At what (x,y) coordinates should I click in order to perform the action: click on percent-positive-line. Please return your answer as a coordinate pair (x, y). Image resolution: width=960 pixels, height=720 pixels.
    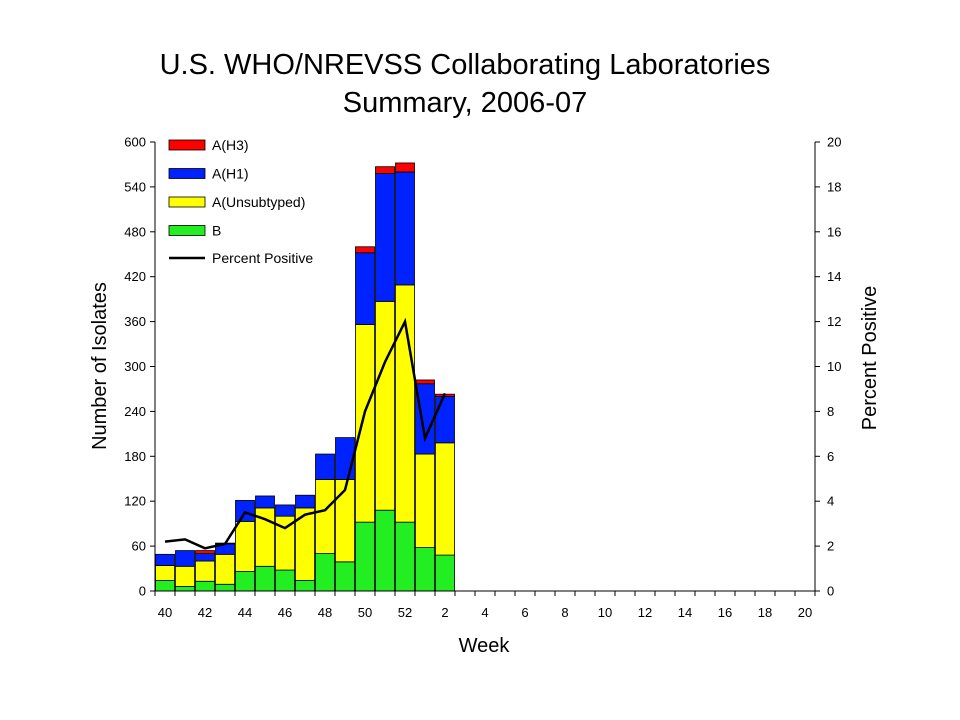
    Looking at the image, I should click on (305, 433).